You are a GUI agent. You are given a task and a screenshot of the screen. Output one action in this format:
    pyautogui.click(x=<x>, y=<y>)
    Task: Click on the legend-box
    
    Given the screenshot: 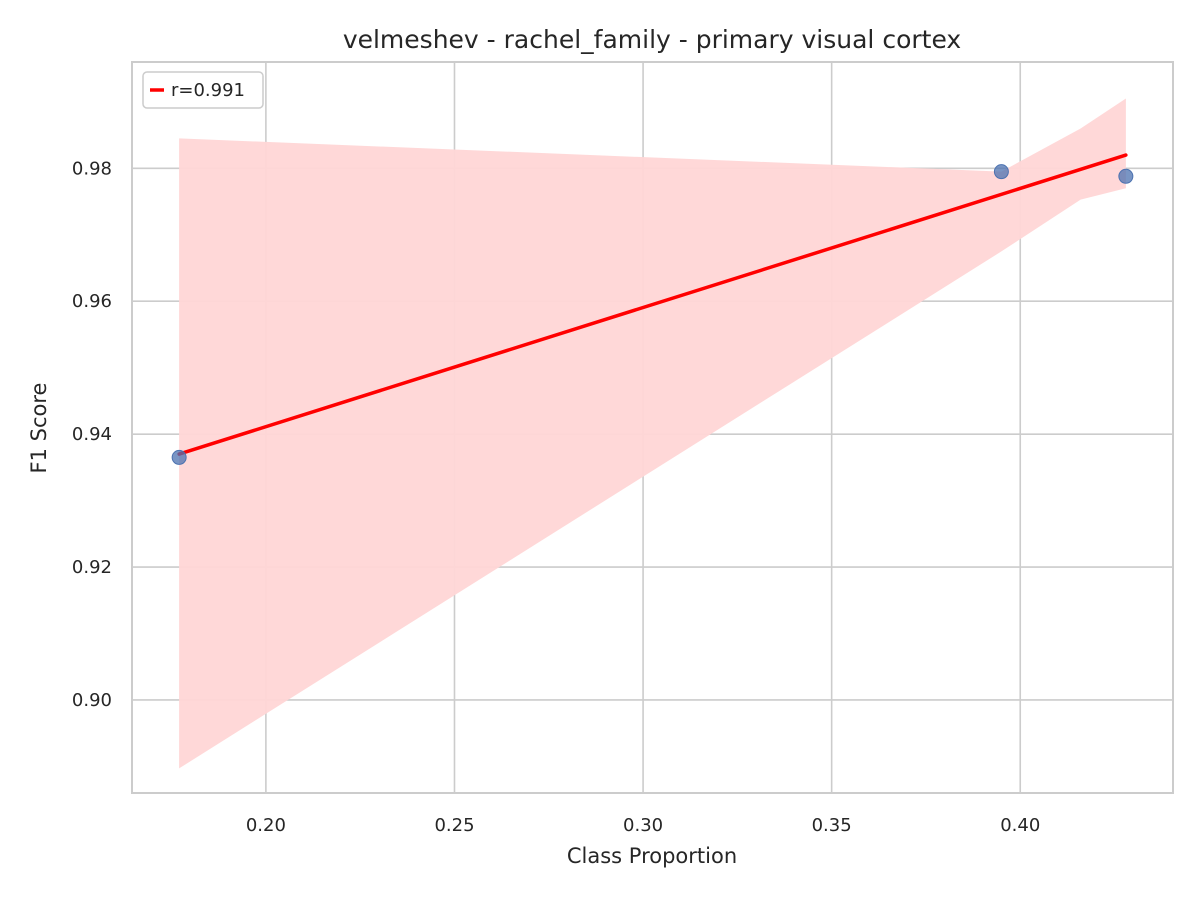 What is the action you would take?
    pyautogui.click(x=203, y=90)
    